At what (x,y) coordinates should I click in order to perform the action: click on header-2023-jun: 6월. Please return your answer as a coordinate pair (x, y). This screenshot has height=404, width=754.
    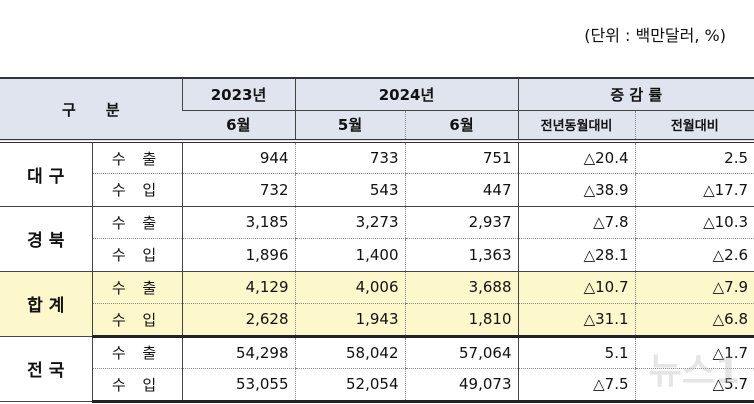
    Looking at the image, I should click on (239, 126).